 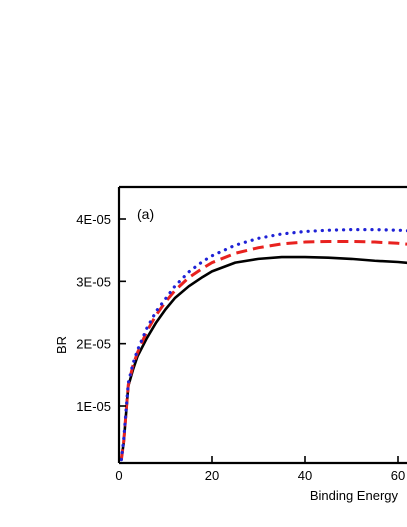 What do you see at coordinates (398, 475) in the screenshot?
I see `x-tick-label: 60` at bounding box center [398, 475].